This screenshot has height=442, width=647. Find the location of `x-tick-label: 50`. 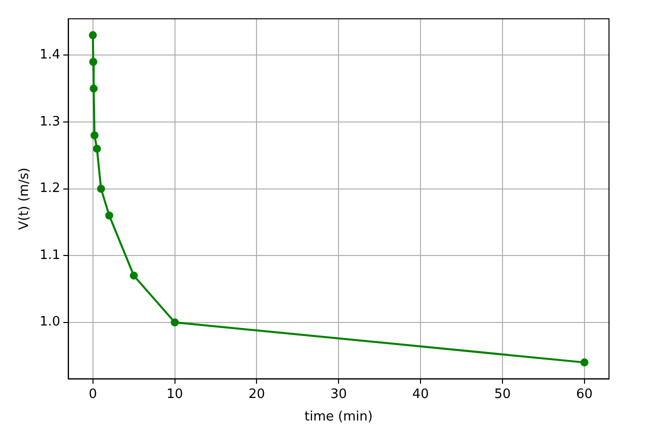

x-tick-label: 50 is located at coordinates (502, 394).